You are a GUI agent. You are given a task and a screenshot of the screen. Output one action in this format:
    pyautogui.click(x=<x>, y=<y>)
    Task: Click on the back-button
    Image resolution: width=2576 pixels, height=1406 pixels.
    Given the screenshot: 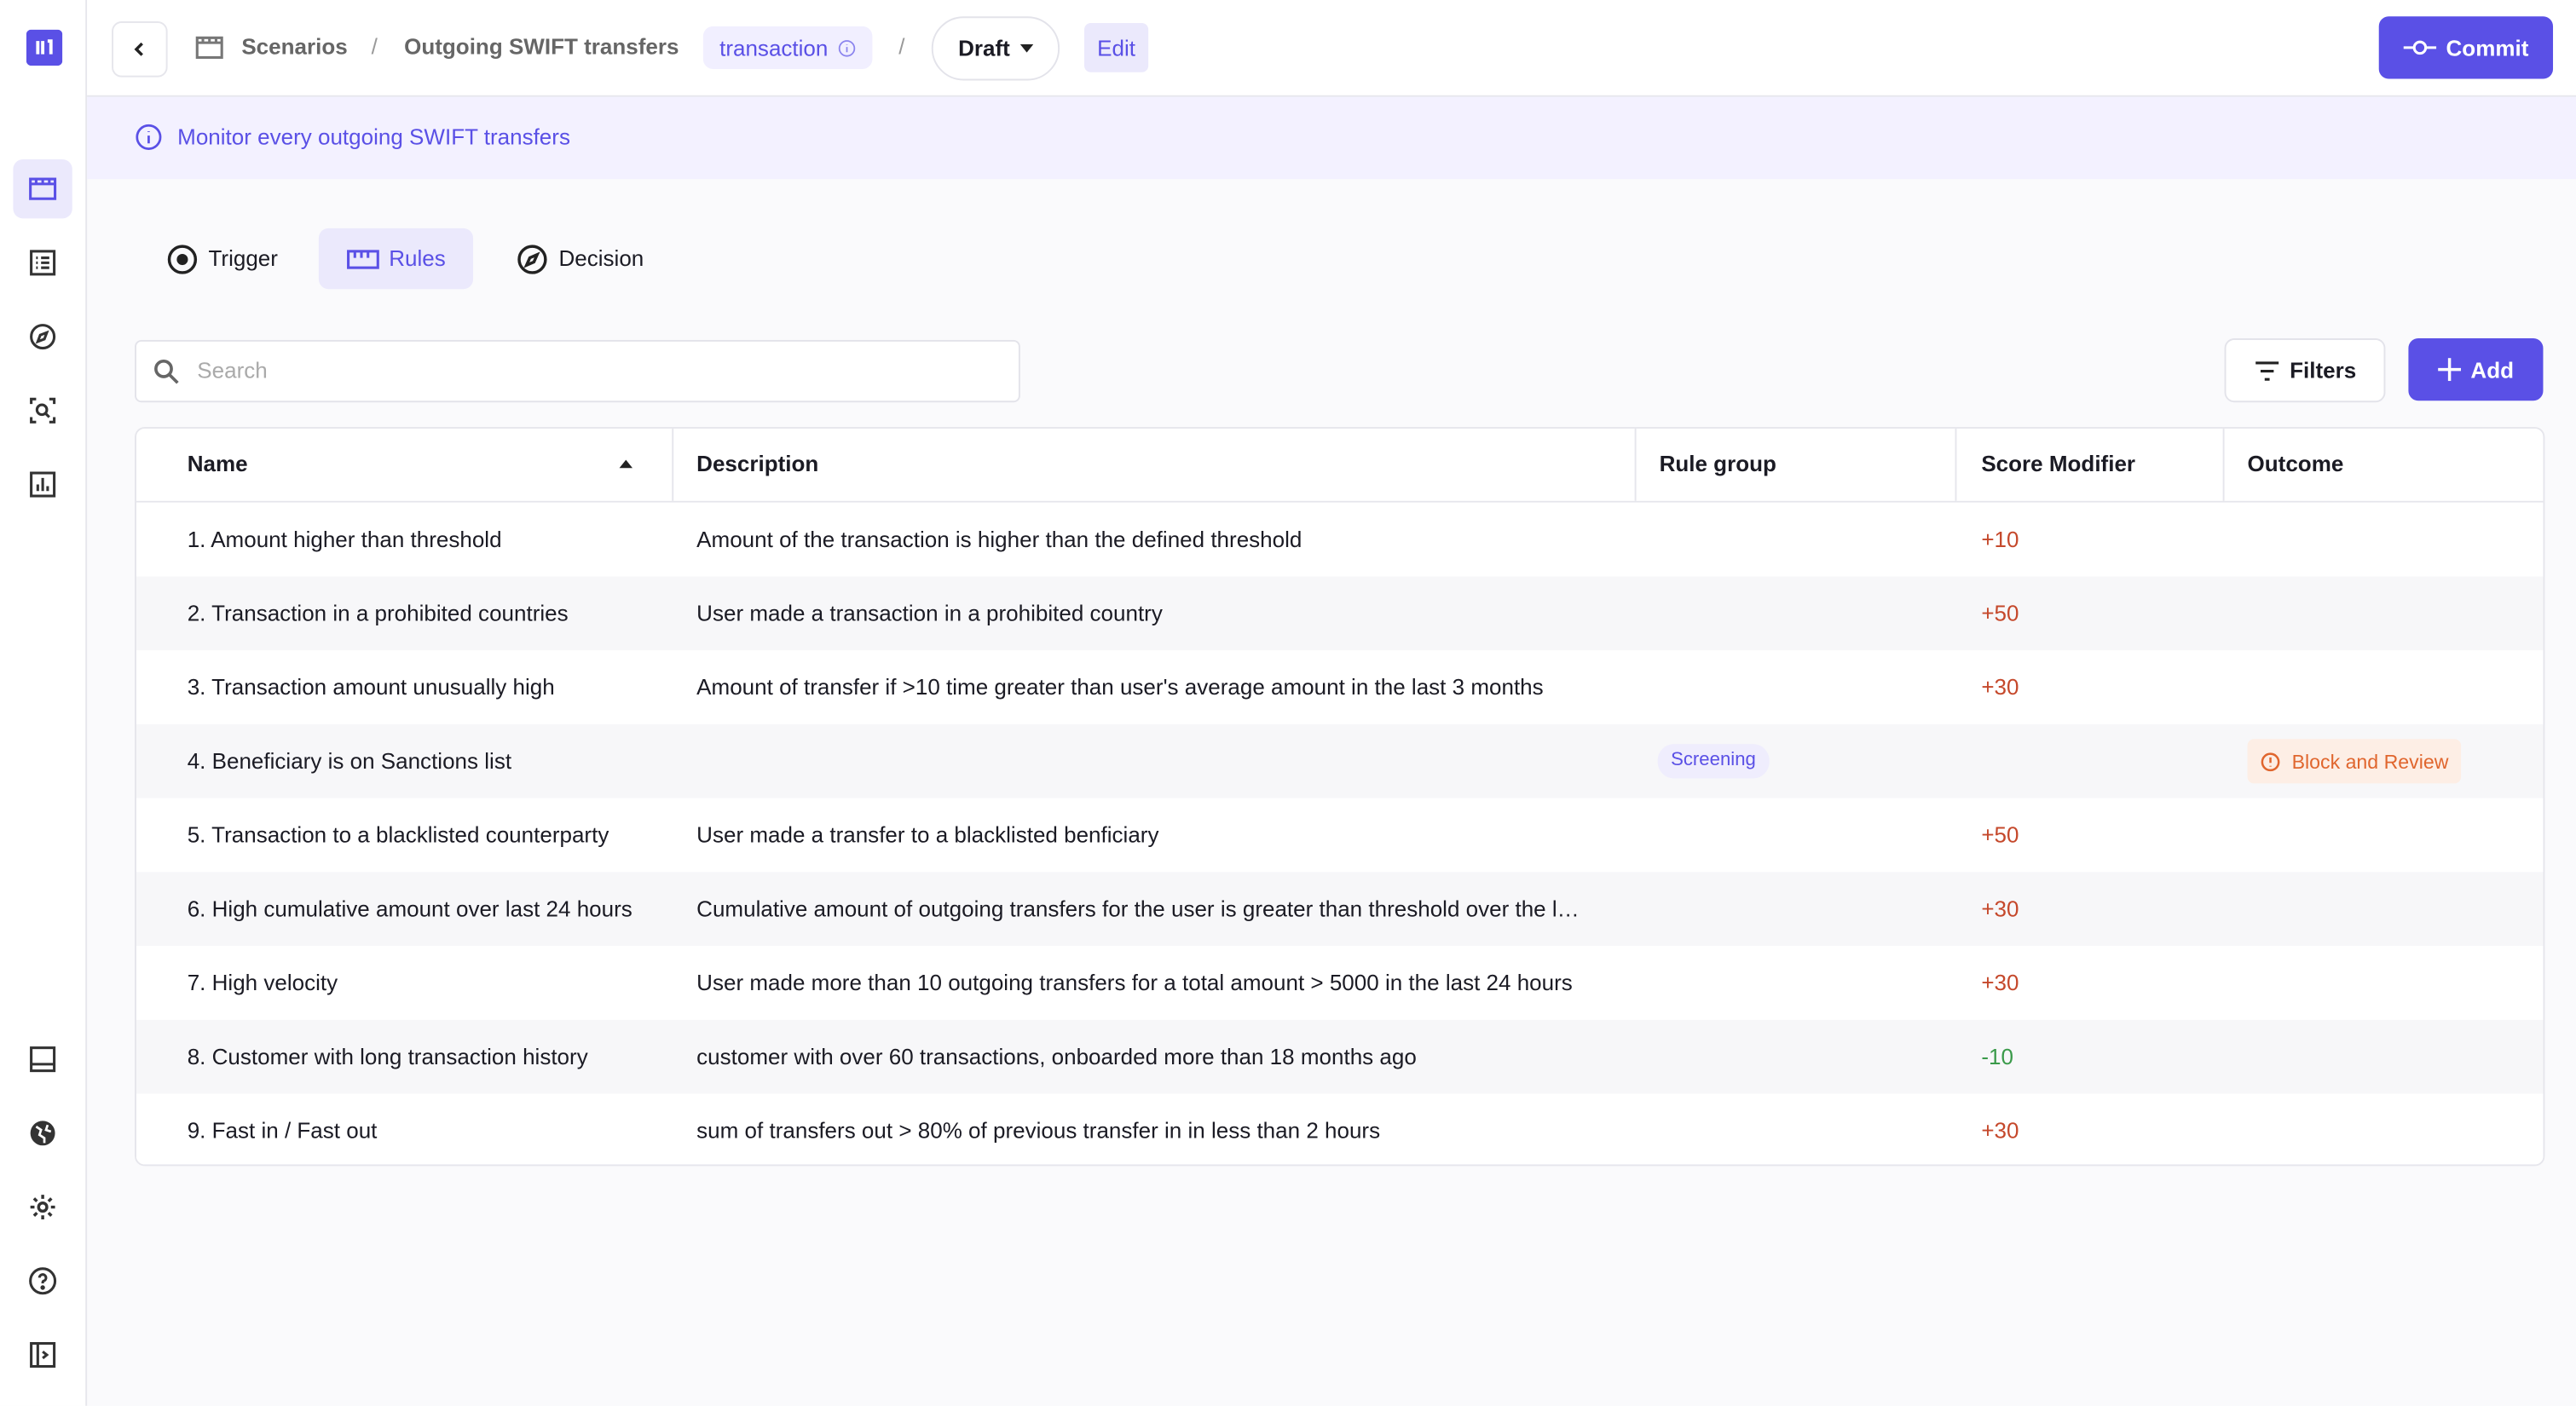 What is the action you would take?
    pyautogui.click(x=140, y=49)
    